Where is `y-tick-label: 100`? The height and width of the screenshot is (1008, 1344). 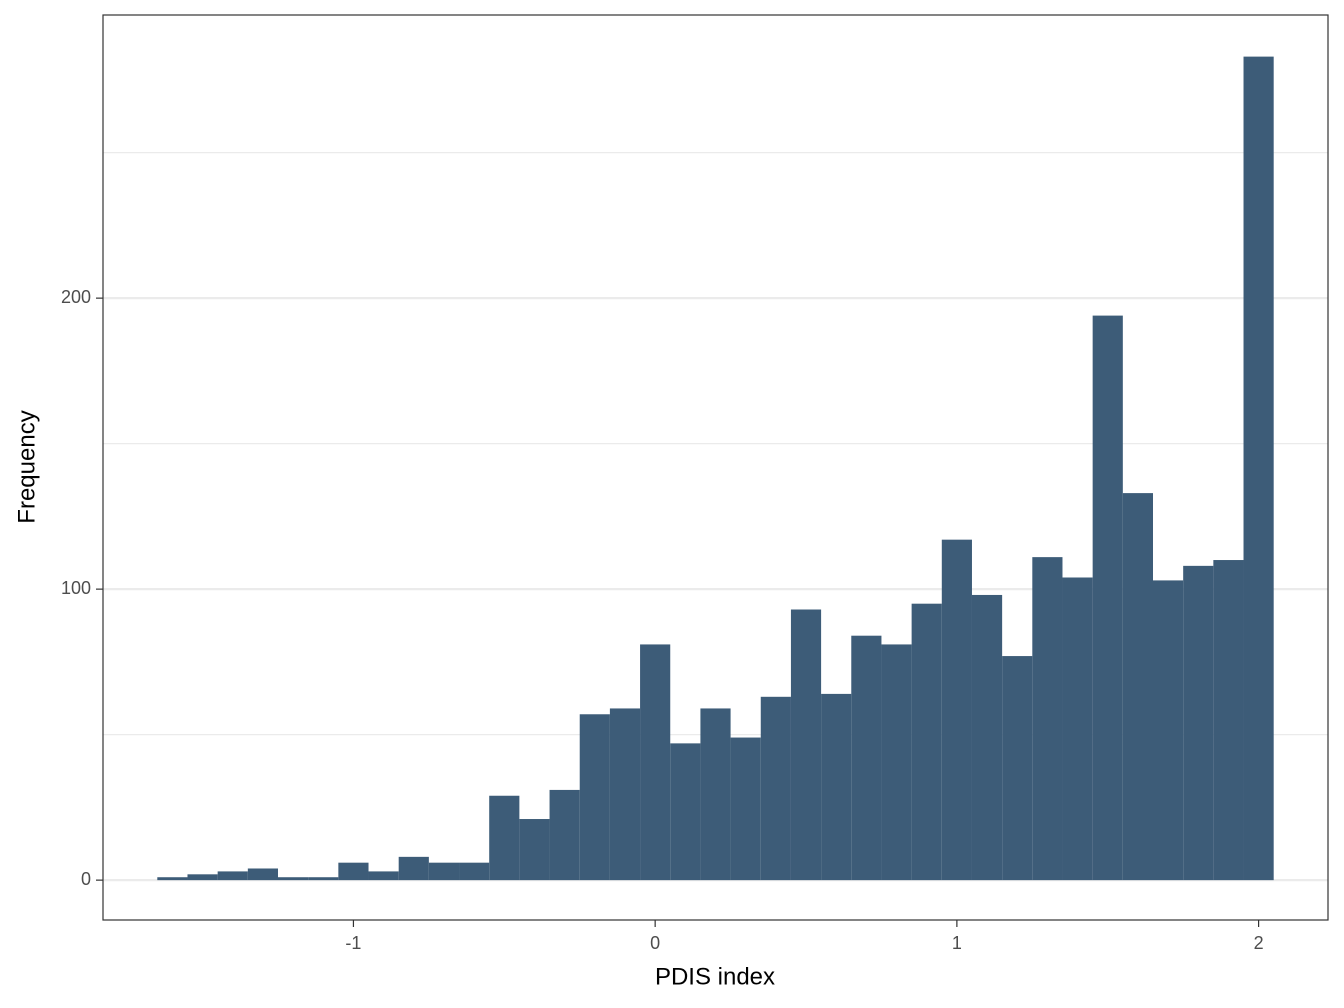 y-tick-label: 100 is located at coordinates (76, 588).